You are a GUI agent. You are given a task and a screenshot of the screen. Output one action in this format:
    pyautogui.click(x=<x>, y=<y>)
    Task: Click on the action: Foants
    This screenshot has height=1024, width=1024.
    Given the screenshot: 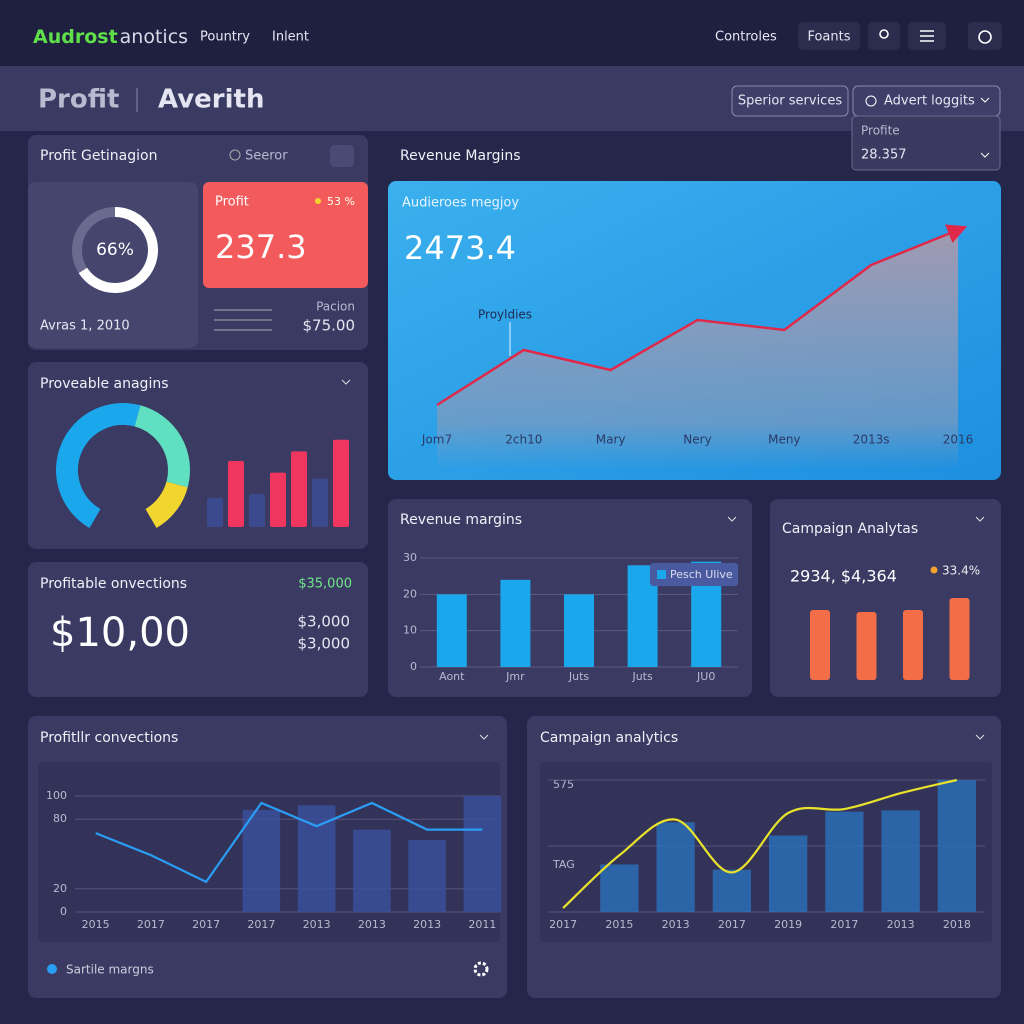 What is the action you would take?
    pyautogui.click(x=828, y=37)
    